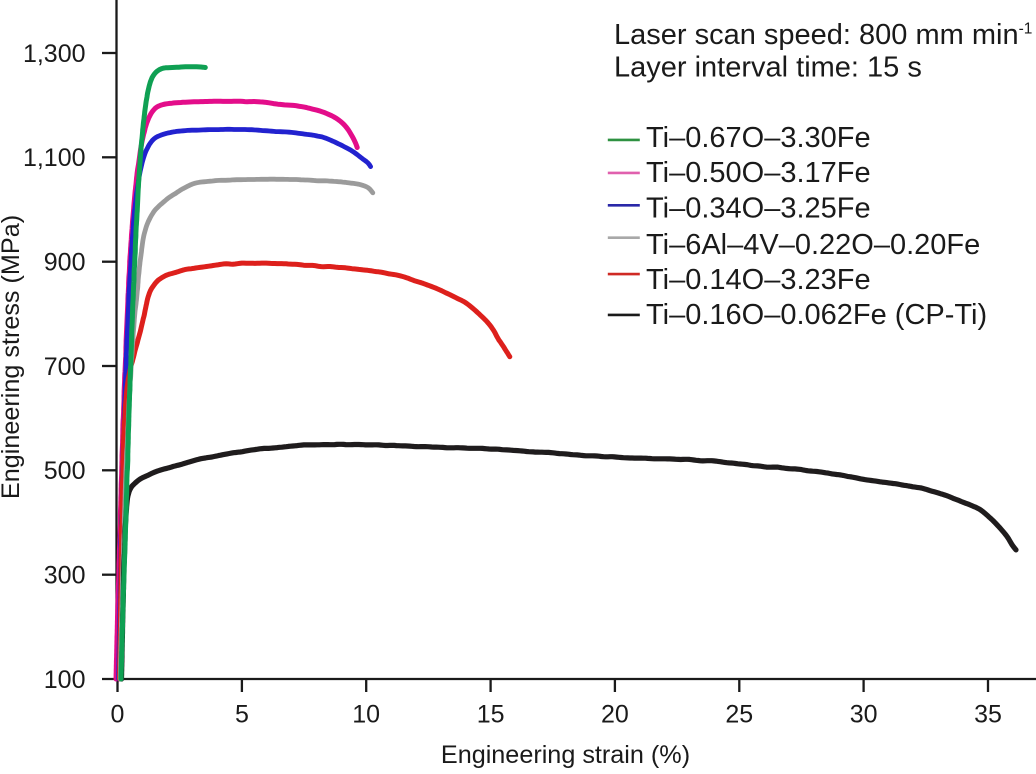 The width and height of the screenshot is (1036, 774). Describe the element at coordinates (758, 208) in the screenshot. I see `svg-text: Ti–0.34O–3.25Fe` at that location.